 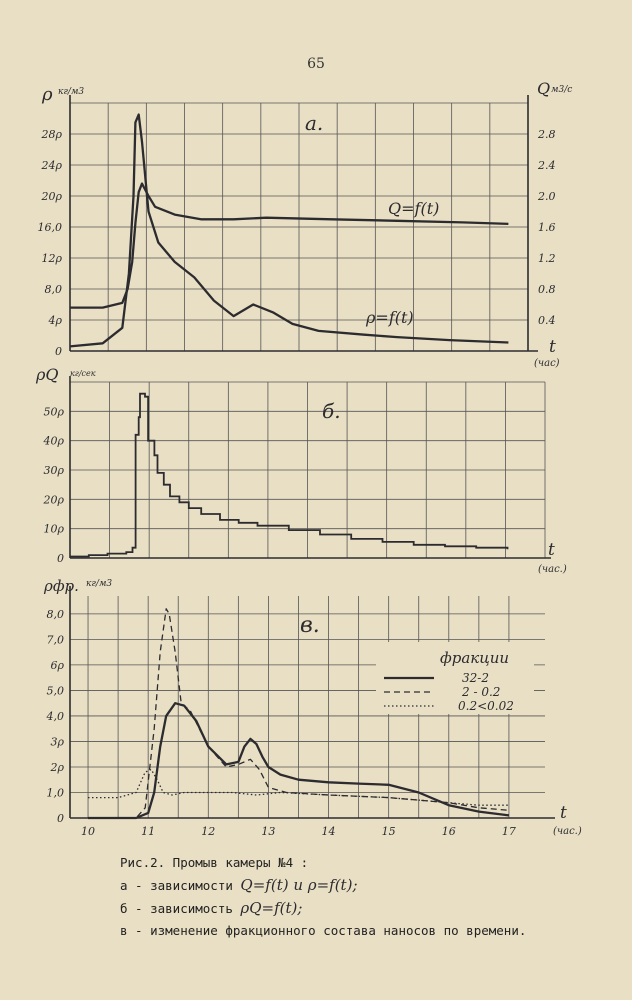 I want to click on panel-b-left-tick-0: 0, so click(x=60, y=558).